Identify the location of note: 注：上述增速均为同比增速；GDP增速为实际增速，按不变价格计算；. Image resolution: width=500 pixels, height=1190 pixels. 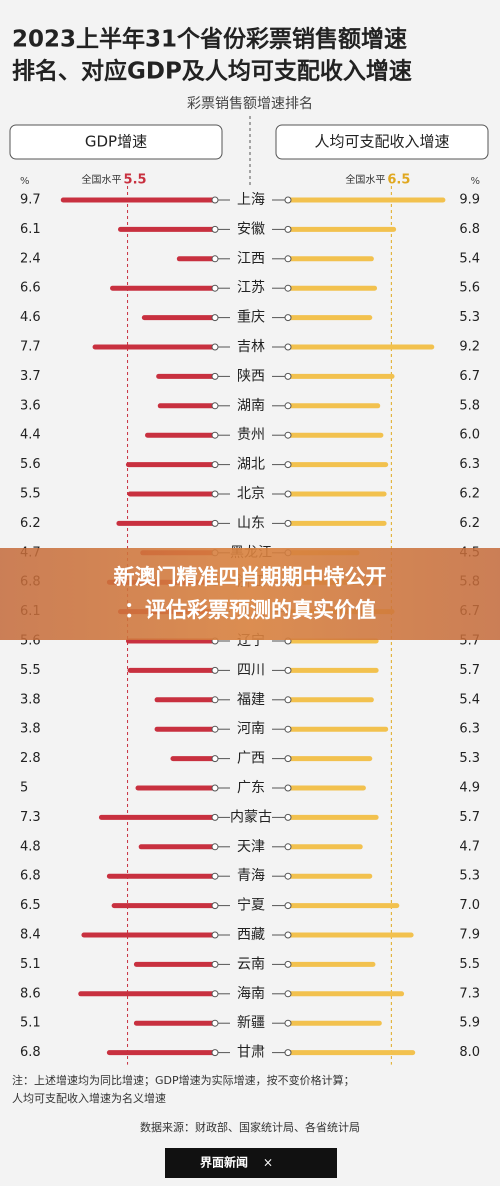
(183, 1080).